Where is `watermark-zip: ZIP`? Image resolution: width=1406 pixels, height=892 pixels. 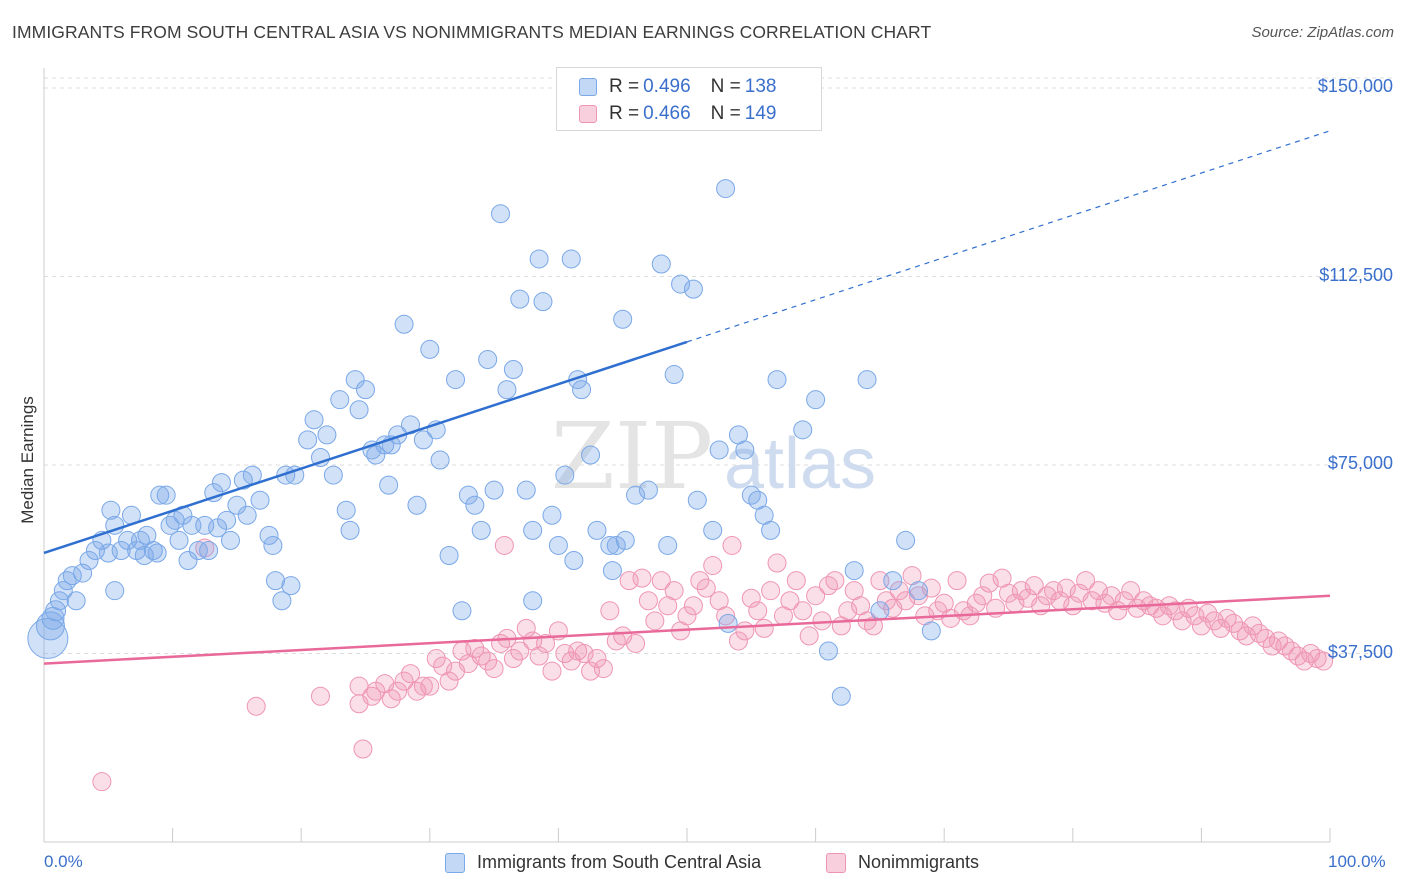 watermark-zip: ZIP is located at coordinates (632, 456).